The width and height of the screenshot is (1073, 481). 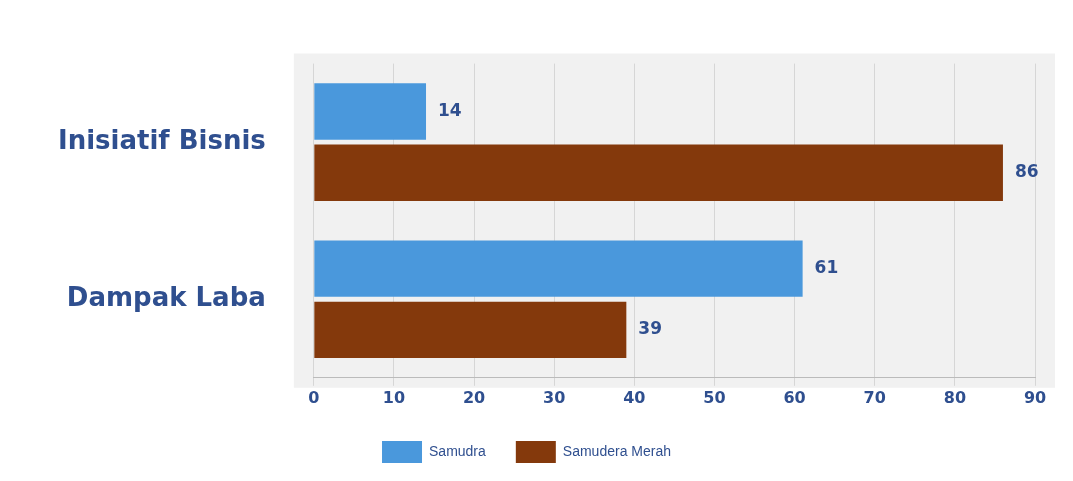 What do you see at coordinates (458, 450) in the screenshot?
I see `legend-label: Samudra` at bounding box center [458, 450].